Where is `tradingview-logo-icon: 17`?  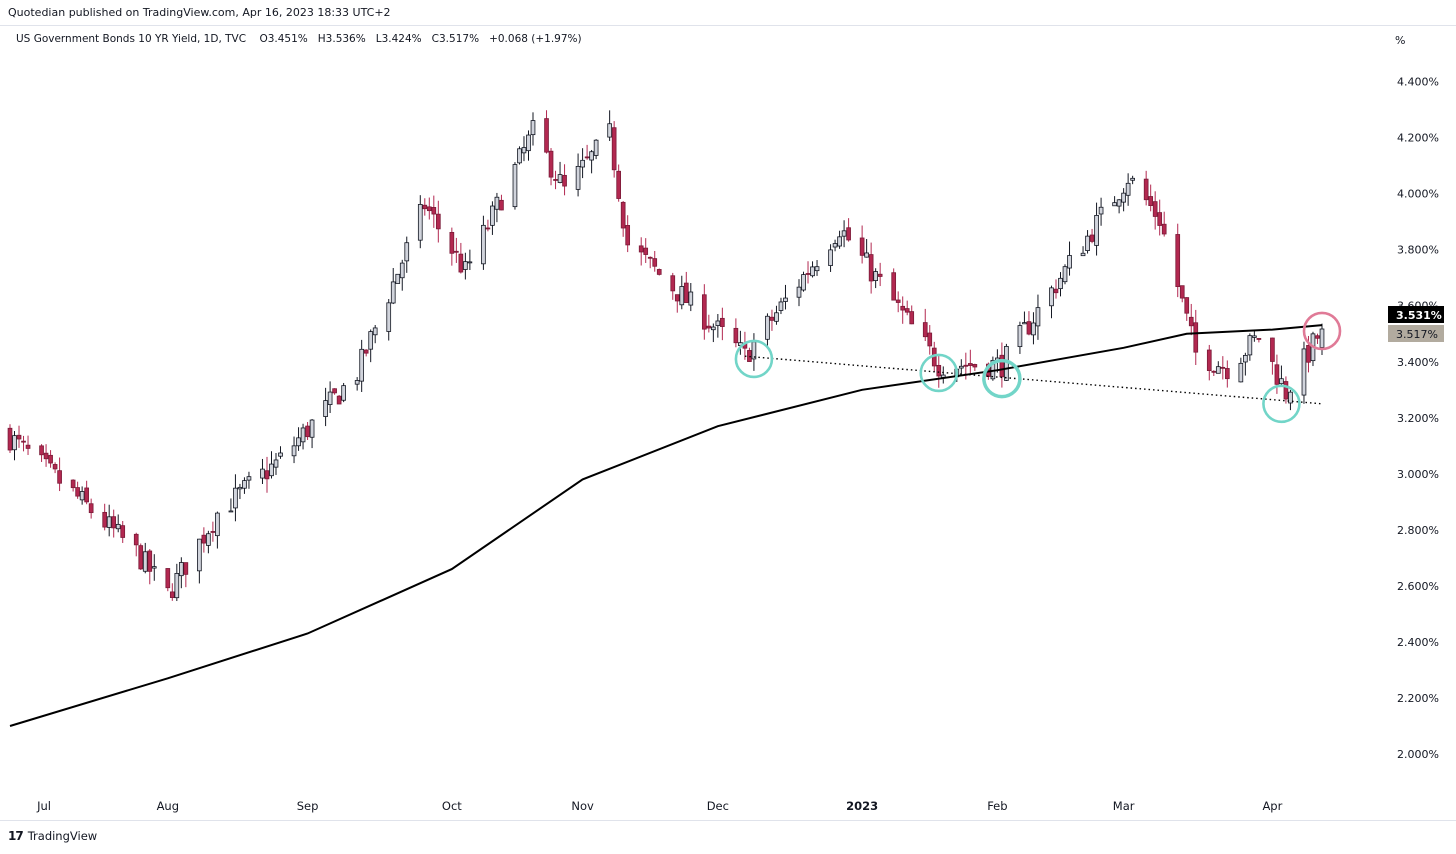 tradingview-logo-icon: 17 is located at coordinates (16, 836).